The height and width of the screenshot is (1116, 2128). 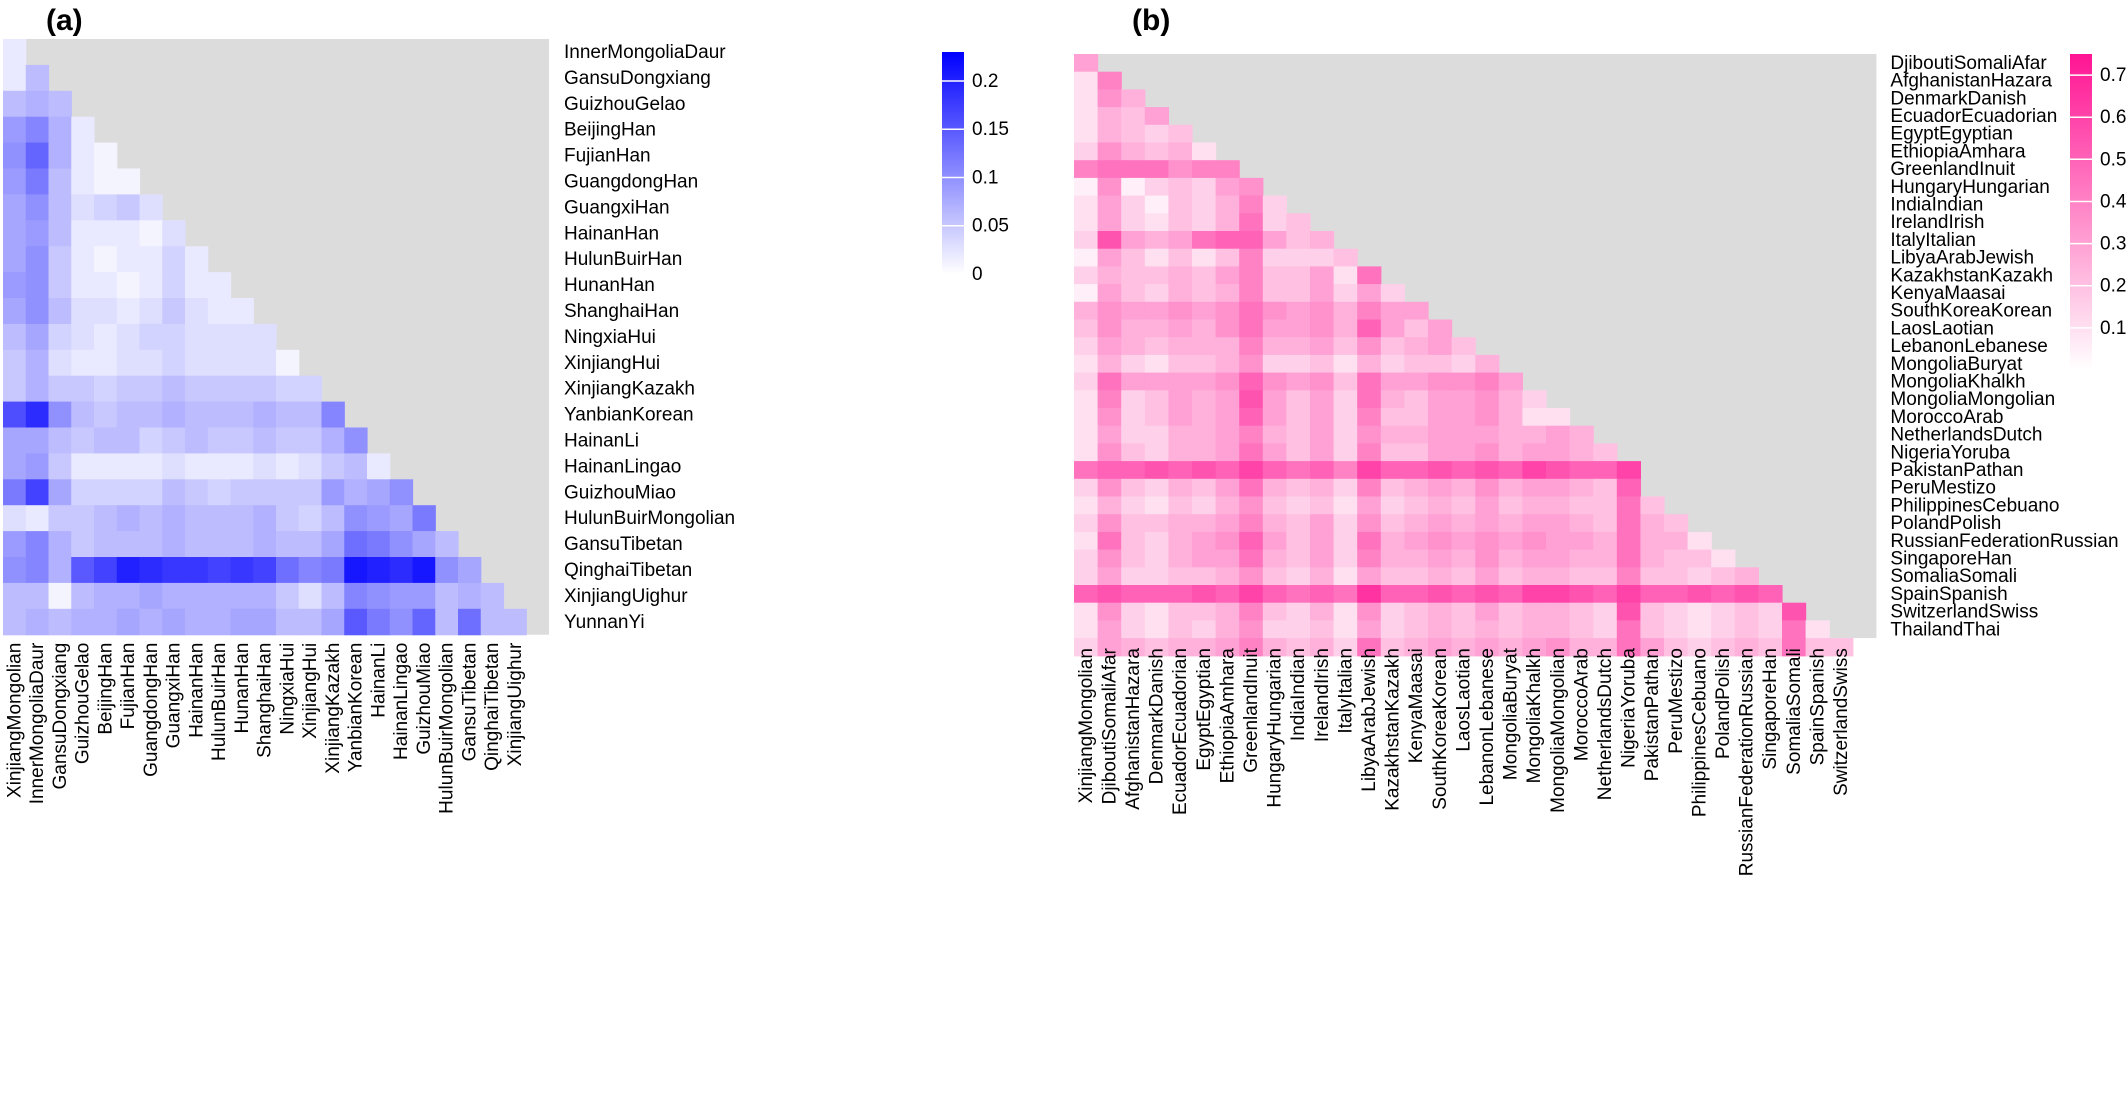 What do you see at coordinates (1957, 381) in the screenshot?
I see `row-label: MongoliaKhalkh` at bounding box center [1957, 381].